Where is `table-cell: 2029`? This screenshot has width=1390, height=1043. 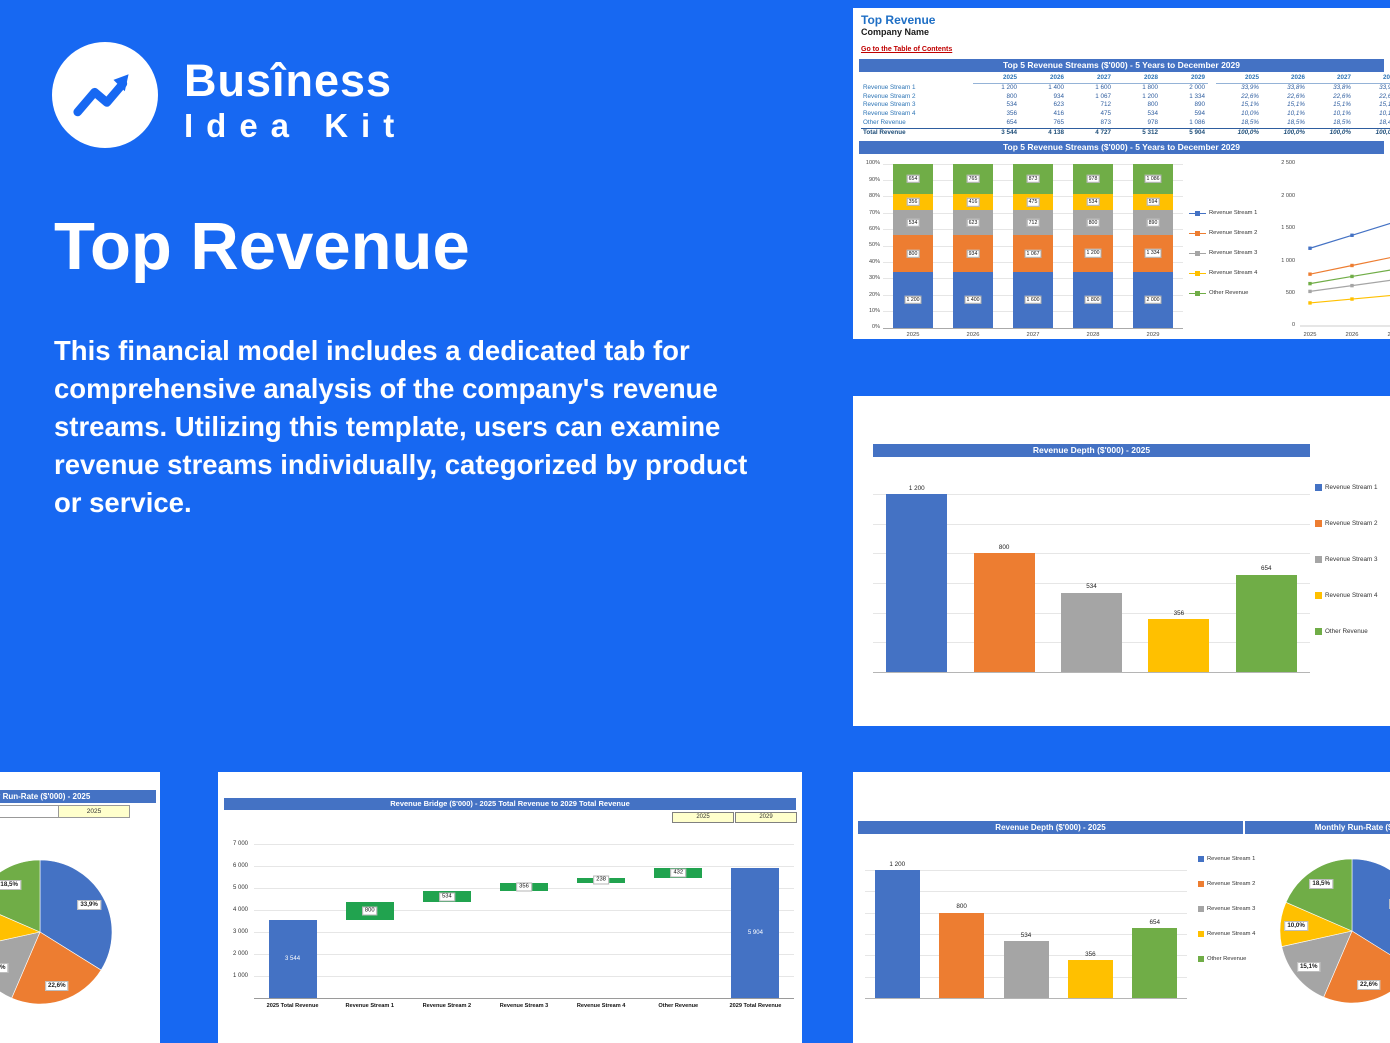 table-cell: 2029 is located at coordinates (1184, 79).